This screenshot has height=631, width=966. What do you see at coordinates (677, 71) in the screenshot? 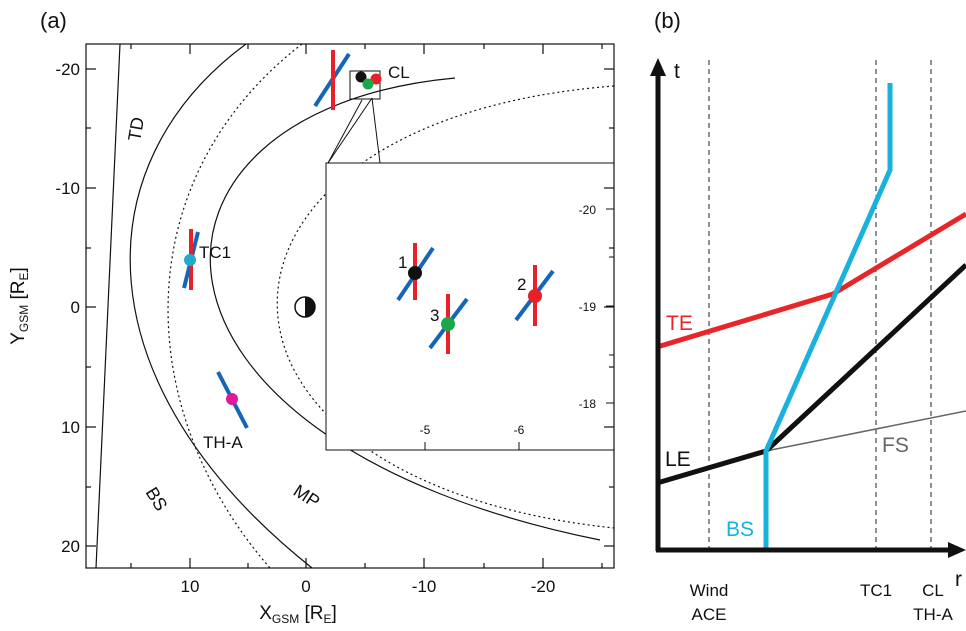
I see `t-axis-label: t` at bounding box center [677, 71].